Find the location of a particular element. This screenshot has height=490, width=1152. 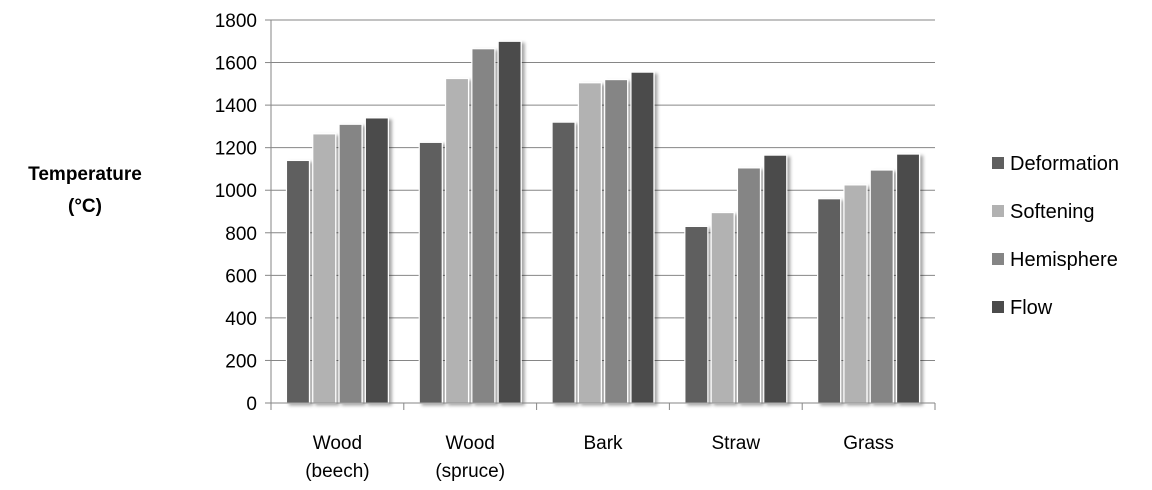

x-category-labels: Wood (beech) Wood (spruce) Bark Straw Grass is located at coordinates (599, 457).